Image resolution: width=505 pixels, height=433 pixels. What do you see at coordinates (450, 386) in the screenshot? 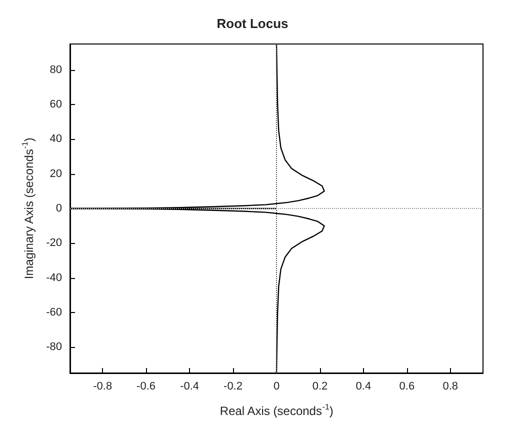
I see `x-tick-label: 0.8` at bounding box center [450, 386].